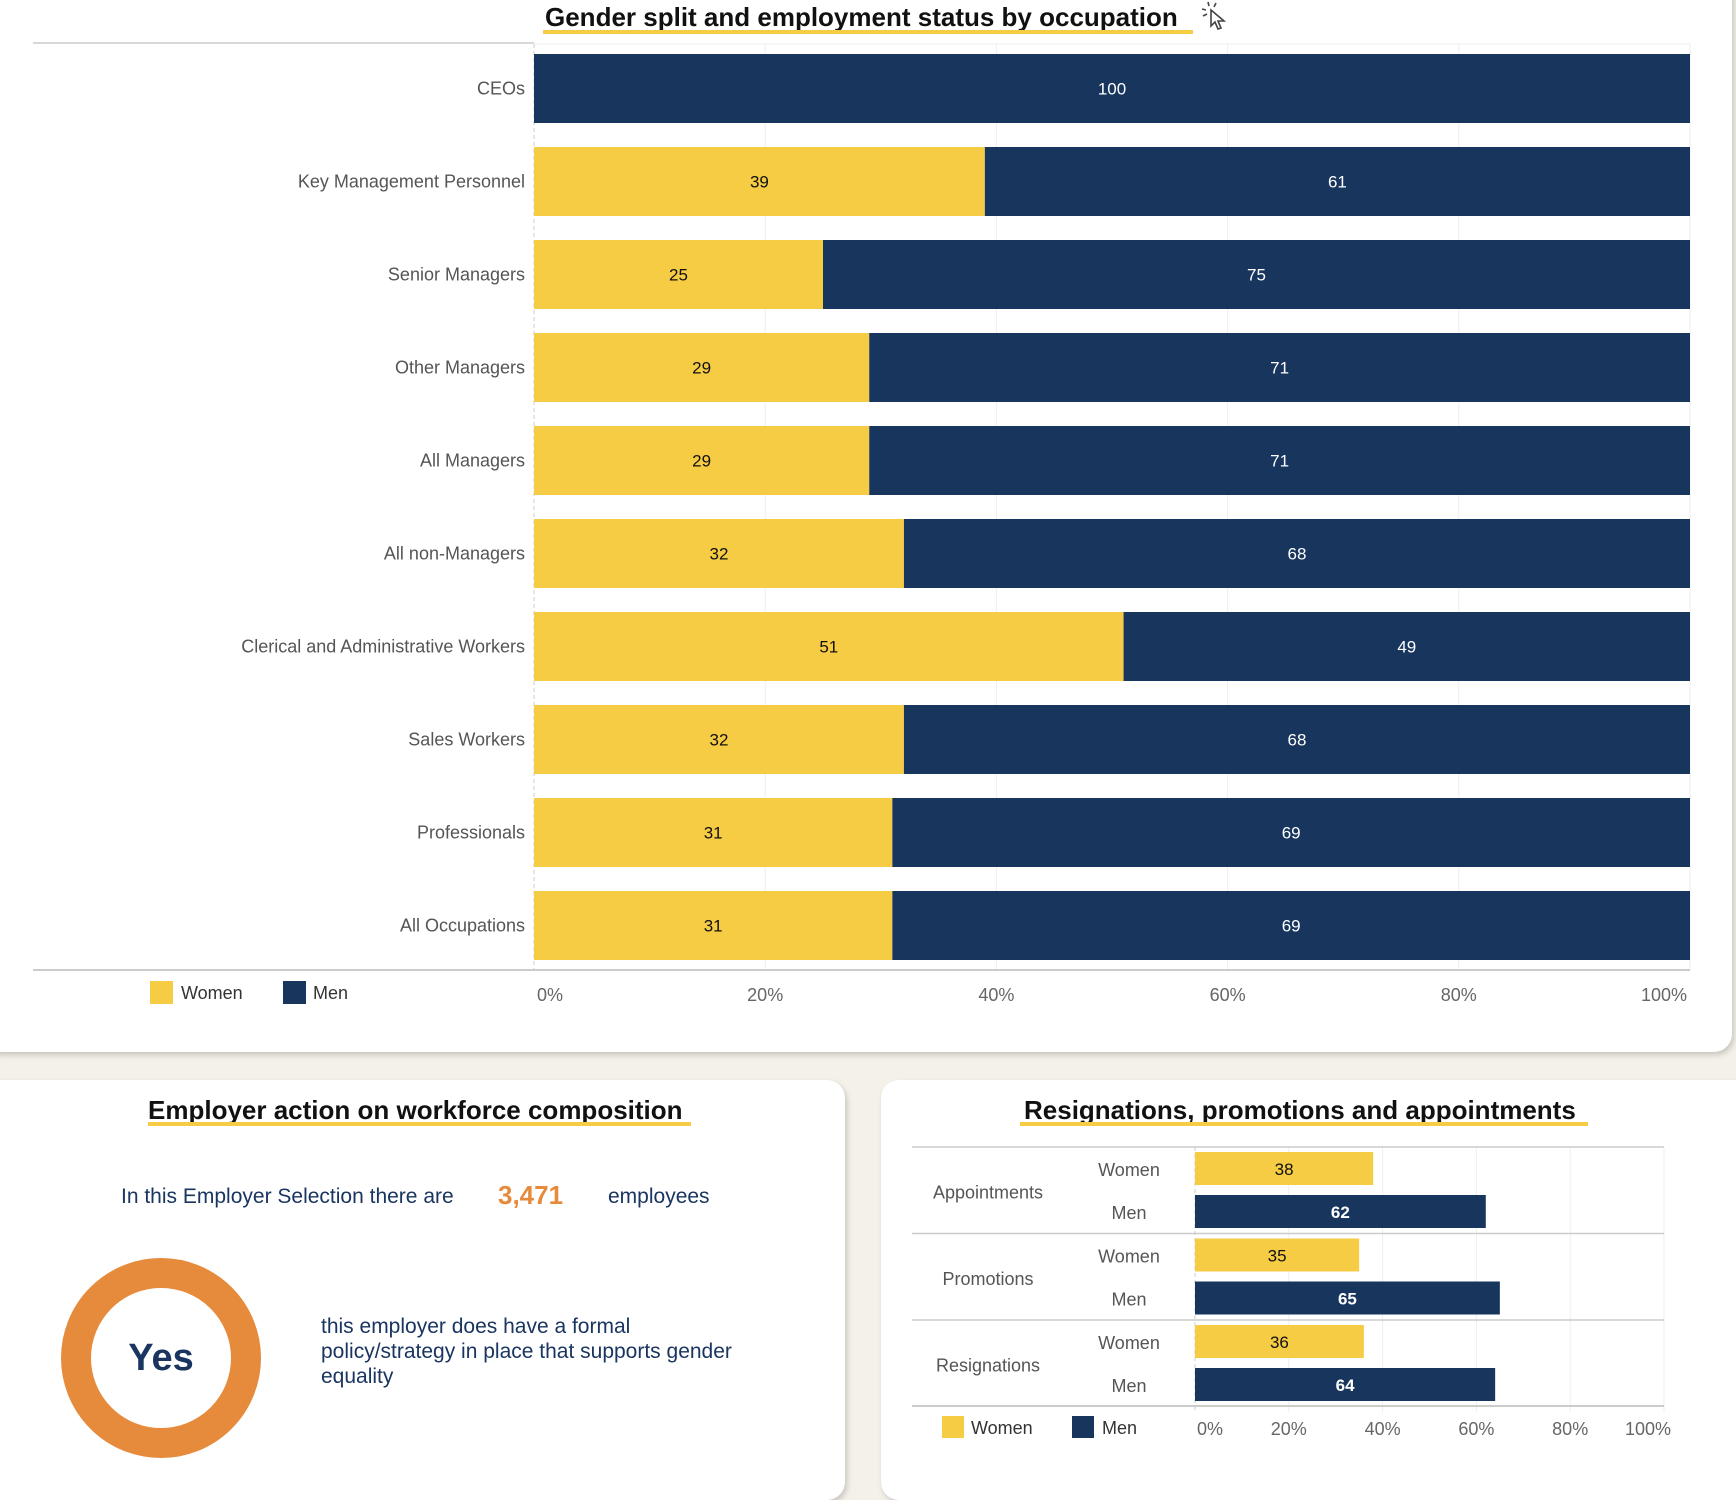 Image resolution: width=1736 pixels, height=1500 pixels. What do you see at coordinates (472, 461) in the screenshot?
I see `category-label: All Managers` at bounding box center [472, 461].